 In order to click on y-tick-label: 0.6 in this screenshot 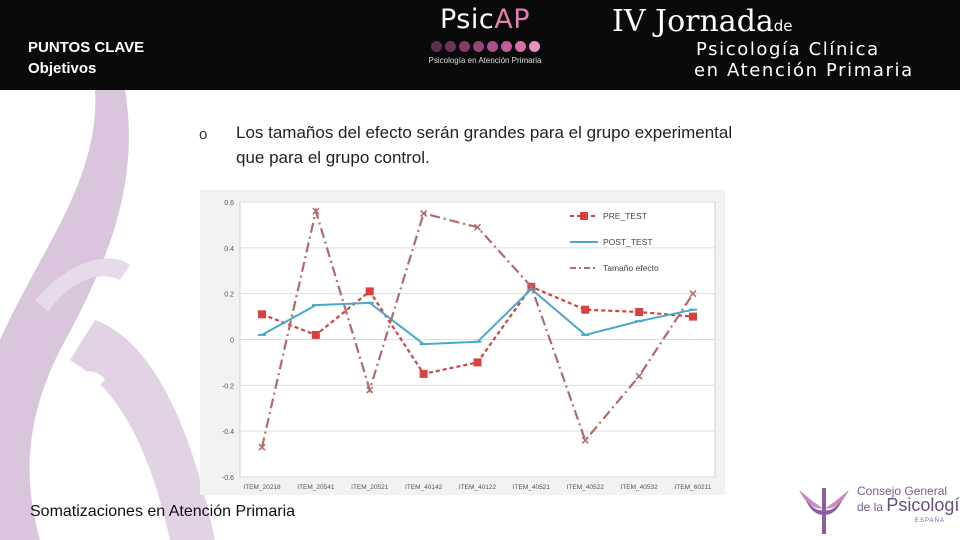, I will do `click(229, 203)`.